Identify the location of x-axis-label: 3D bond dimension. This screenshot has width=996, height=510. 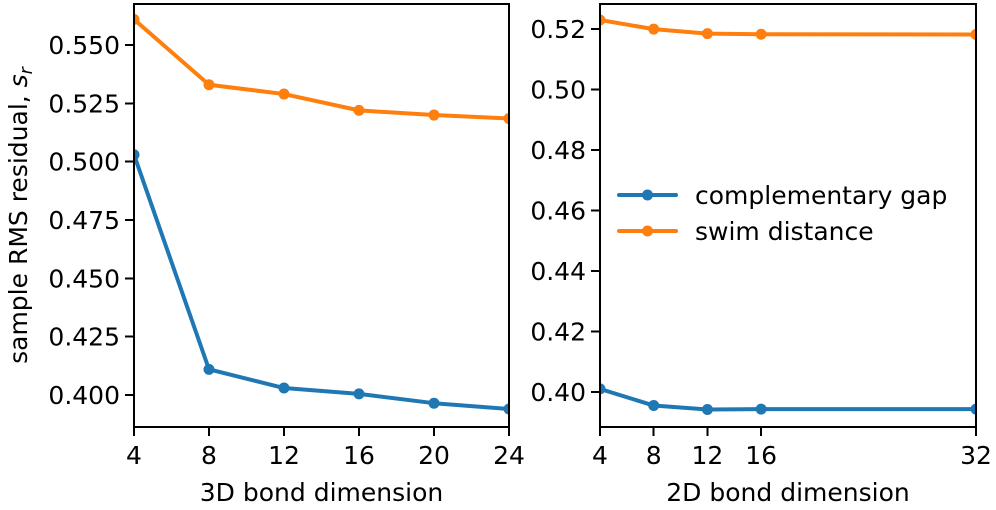
(321, 492).